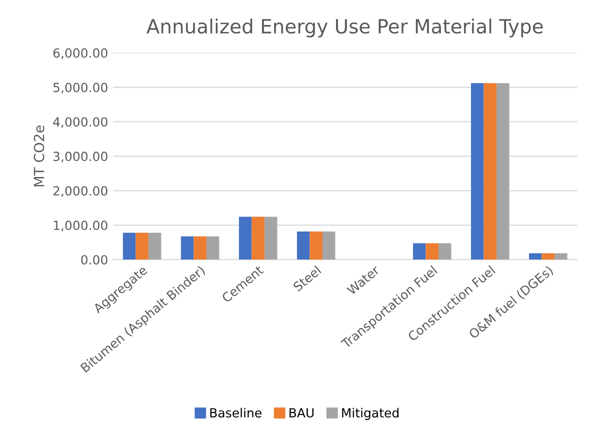 The image size is (595, 440). Describe the element at coordinates (236, 413) in the screenshot. I see `legend-label: Baseline` at that location.